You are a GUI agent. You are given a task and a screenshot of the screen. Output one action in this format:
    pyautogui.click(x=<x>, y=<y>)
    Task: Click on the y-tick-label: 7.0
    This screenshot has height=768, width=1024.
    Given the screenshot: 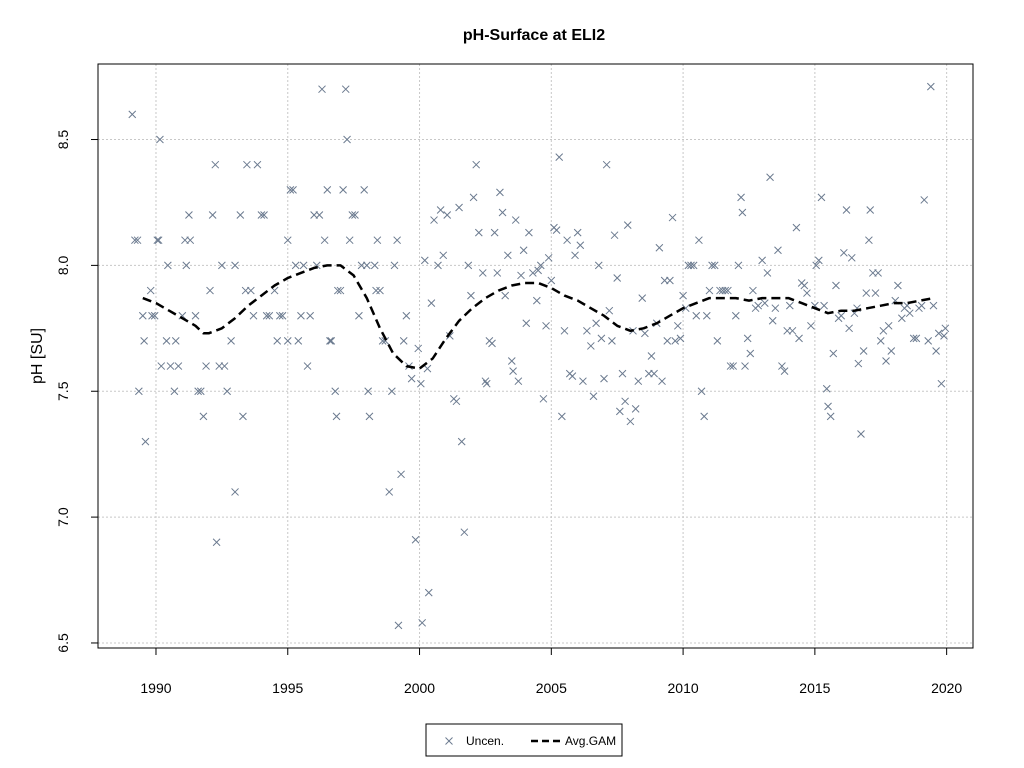 What is the action you would take?
    pyautogui.click(x=63, y=517)
    